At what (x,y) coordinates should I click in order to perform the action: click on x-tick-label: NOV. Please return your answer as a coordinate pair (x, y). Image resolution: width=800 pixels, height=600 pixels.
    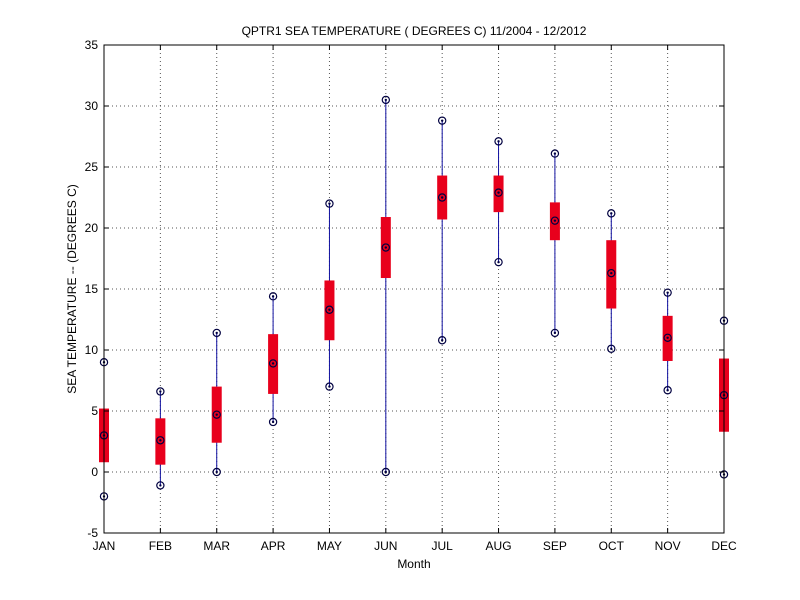
    Looking at the image, I should click on (668, 546).